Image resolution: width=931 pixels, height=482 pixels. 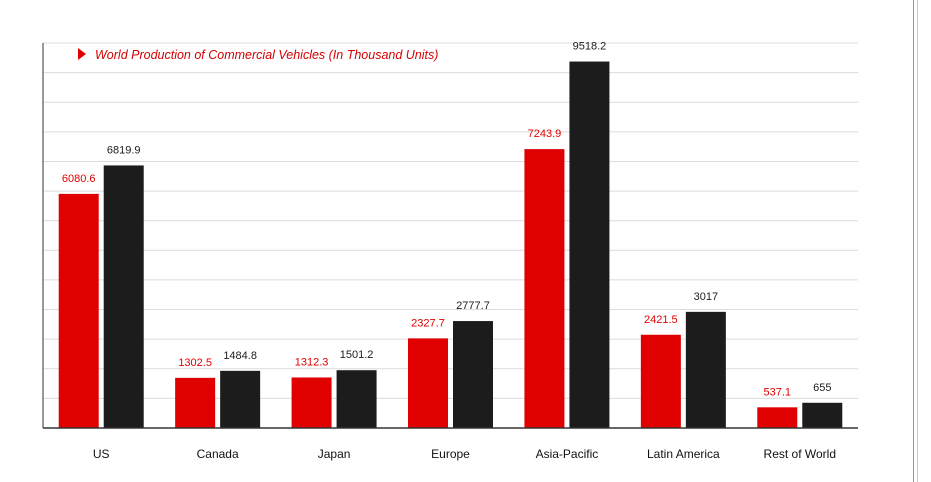 I want to click on bar-series2-japan, so click(x=356, y=399).